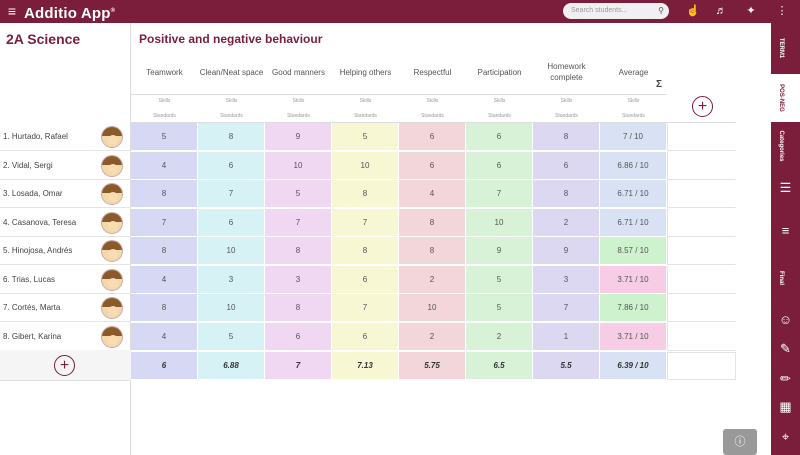  What do you see at coordinates (785, 98) in the screenshot?
I see `tab-pos-neg: POS-NEG` at bounding box center [785, 98].